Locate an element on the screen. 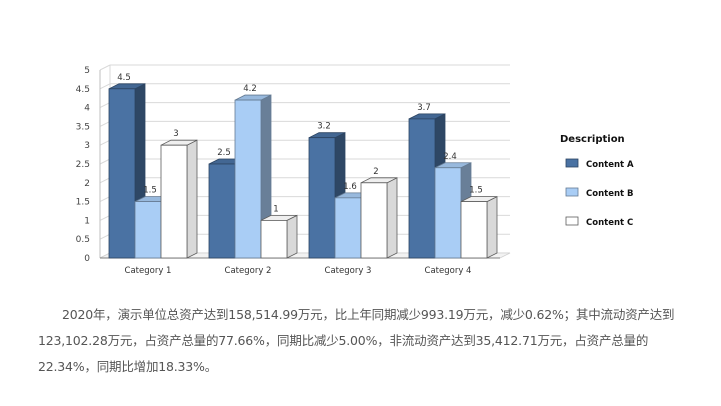 This screenshot has height=406, width=721. y-tick-label: 2.5 is located at coordinates (83, 165).